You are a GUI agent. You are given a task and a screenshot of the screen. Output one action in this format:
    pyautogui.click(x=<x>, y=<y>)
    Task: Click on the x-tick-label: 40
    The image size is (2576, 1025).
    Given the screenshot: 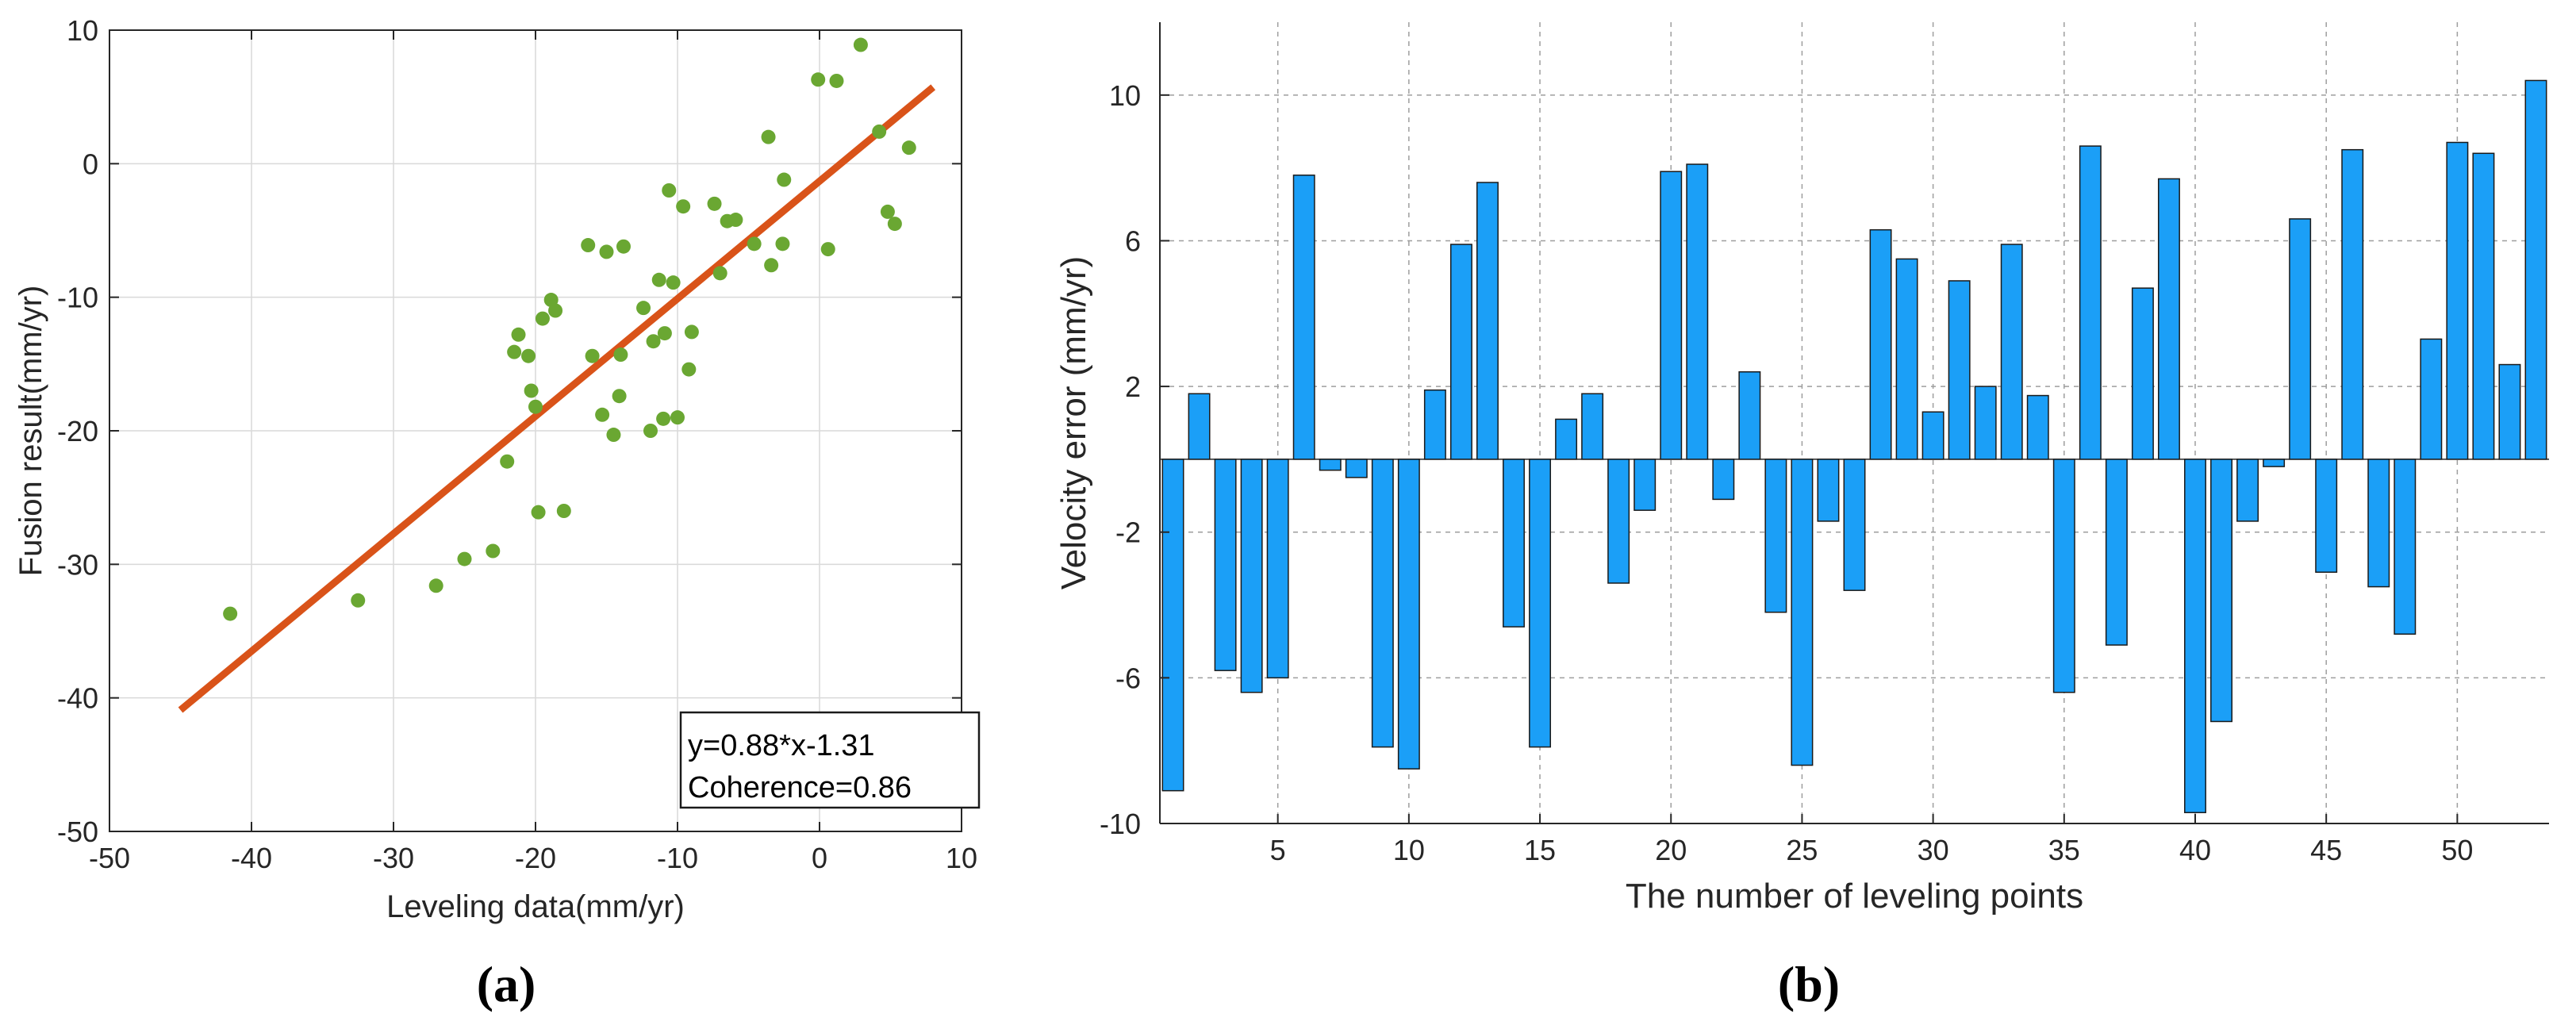 What is the action you would take?
    pyautogui.click(x=2195, y=850)
    